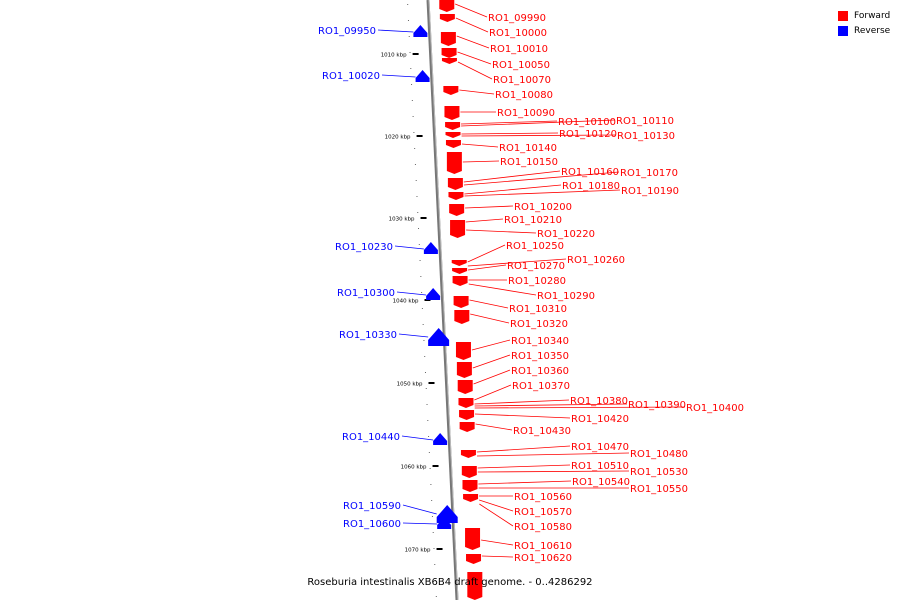 This screenshot has height=600, width=900. Describe the element at coordinates (418, 551) in the screenshot. I see `tick-label: 1070 kbp` at that location.